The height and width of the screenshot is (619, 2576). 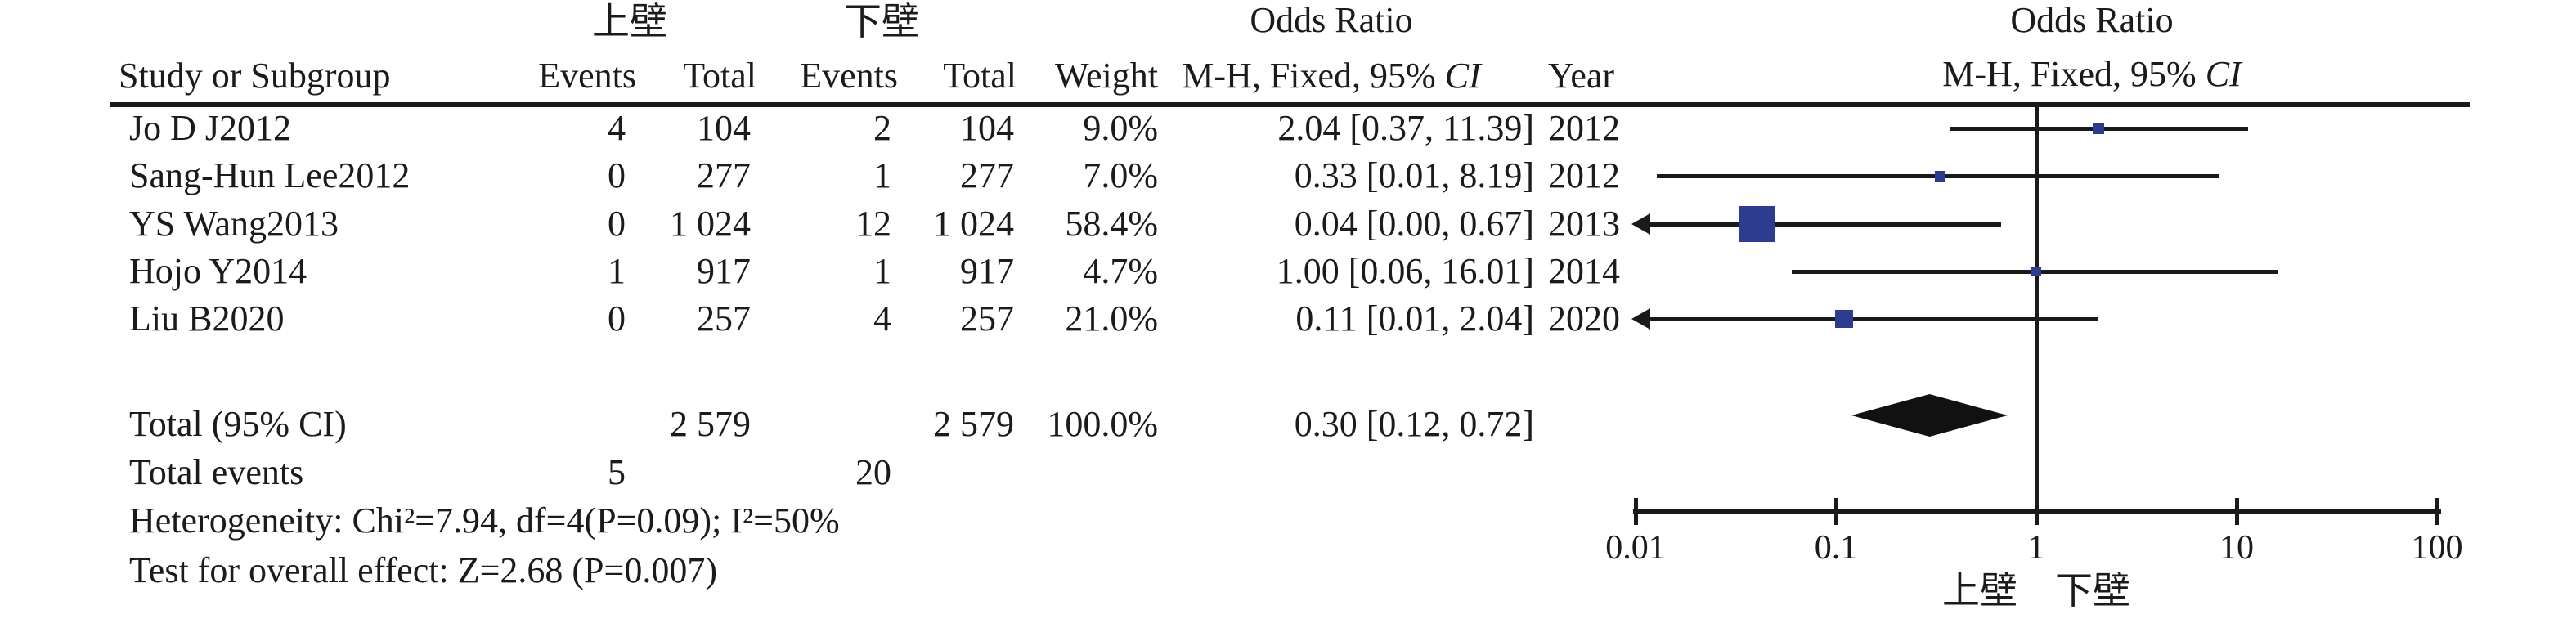 What do you see at coordinates (210, 128) in the screenshot?
I see `study-name: Jo D J2012` at bounding box center [210, 128].